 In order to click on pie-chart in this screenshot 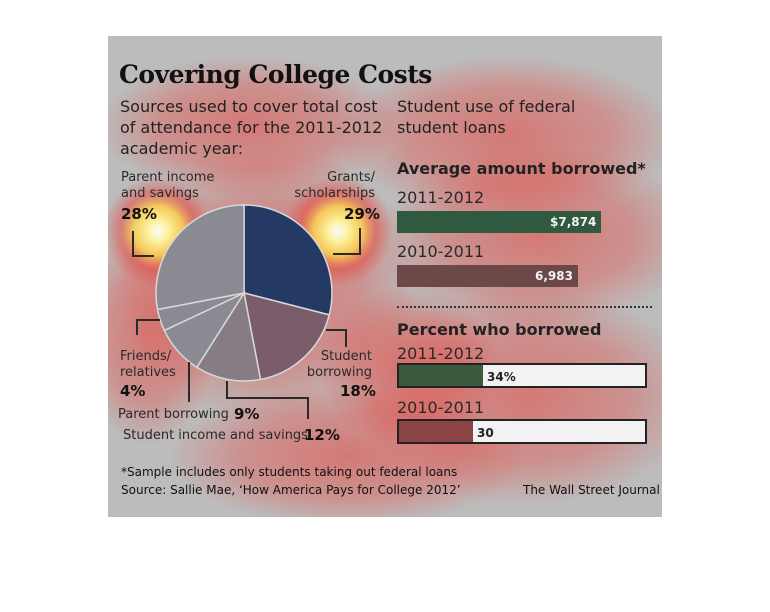, I will do `click(244, 293)`.